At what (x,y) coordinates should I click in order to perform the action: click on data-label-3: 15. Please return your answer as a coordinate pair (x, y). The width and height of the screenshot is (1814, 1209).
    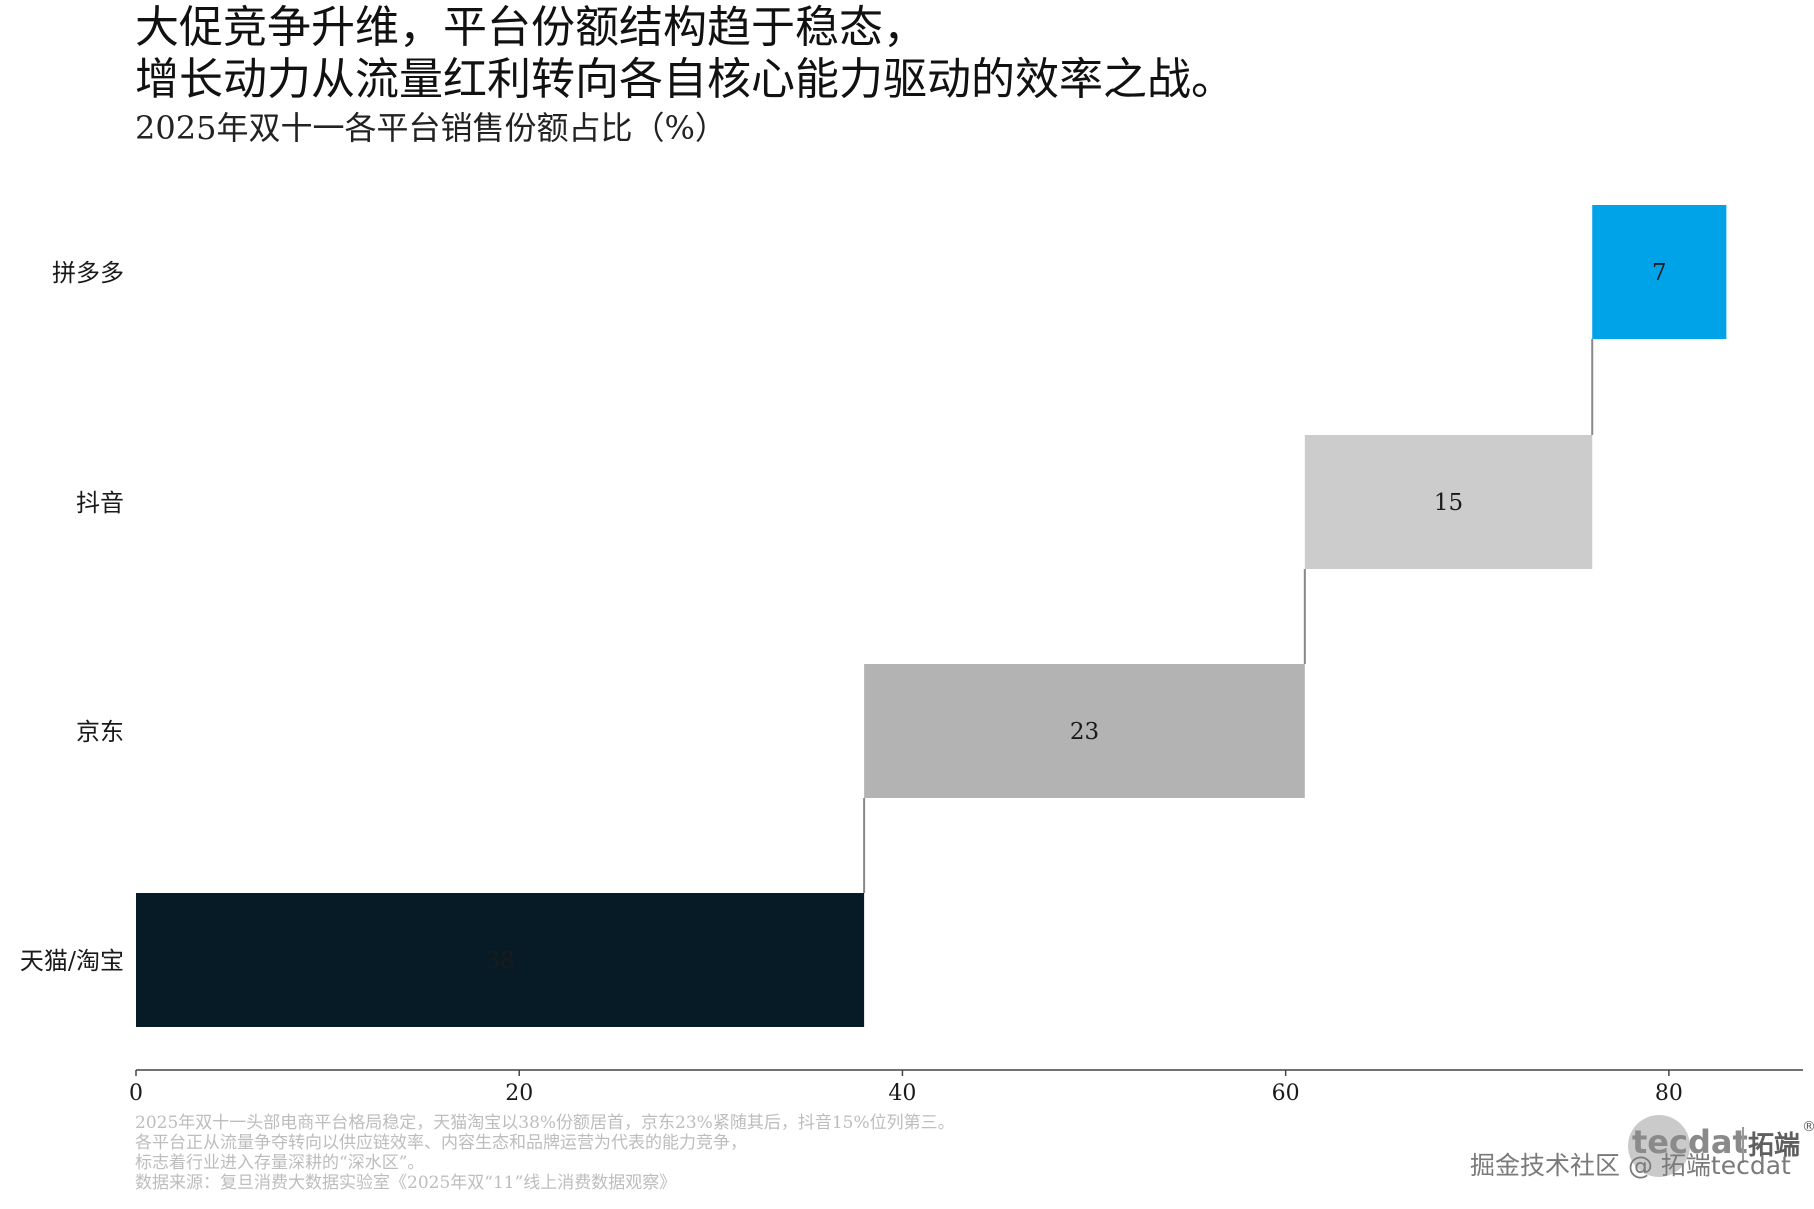
    Looking at the image, I should click on (1448, 503).